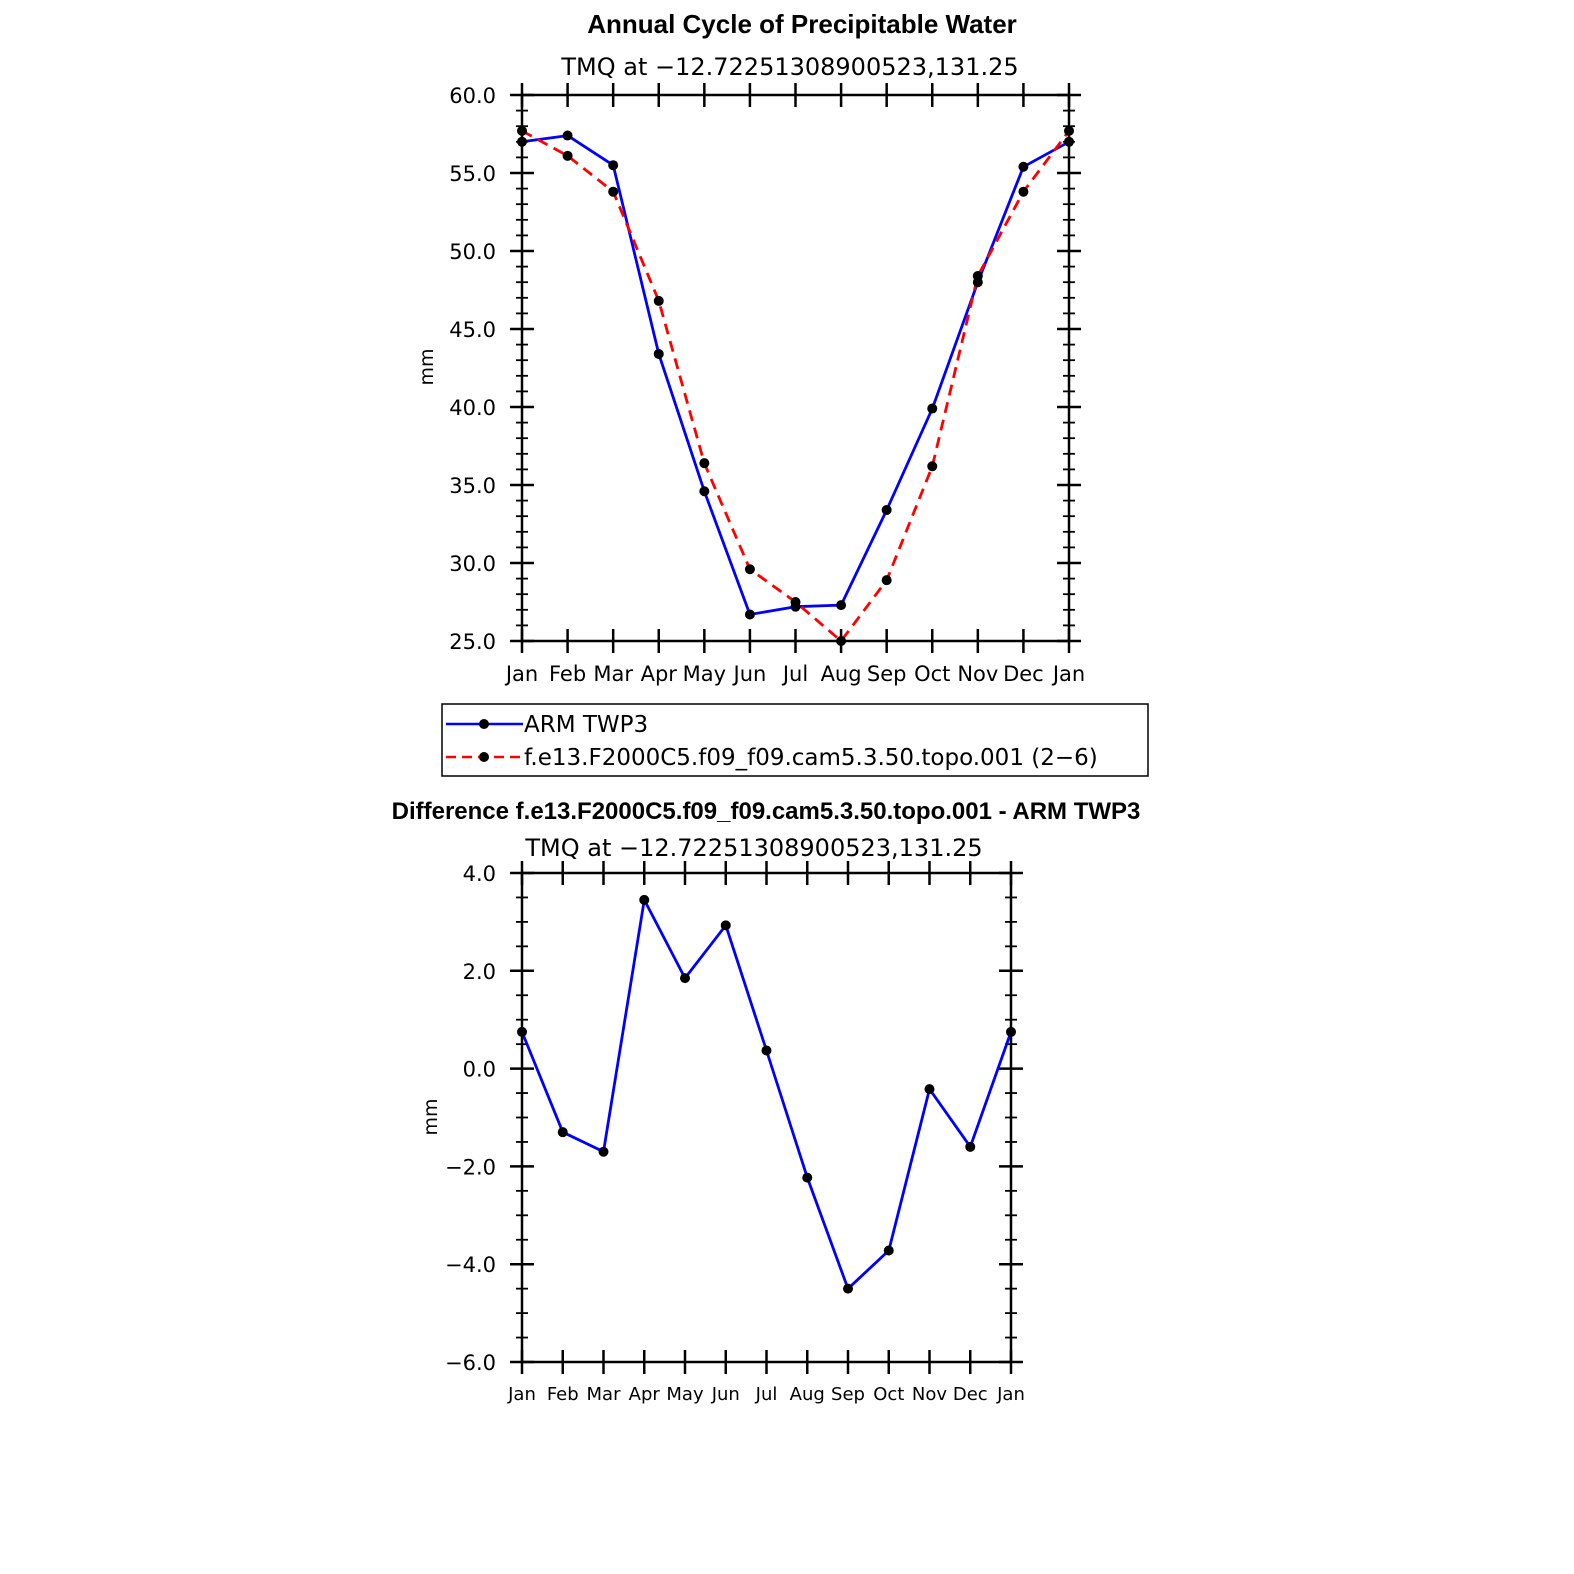  I want to click on y-tick-label: 0.0, so click(479, 1070).